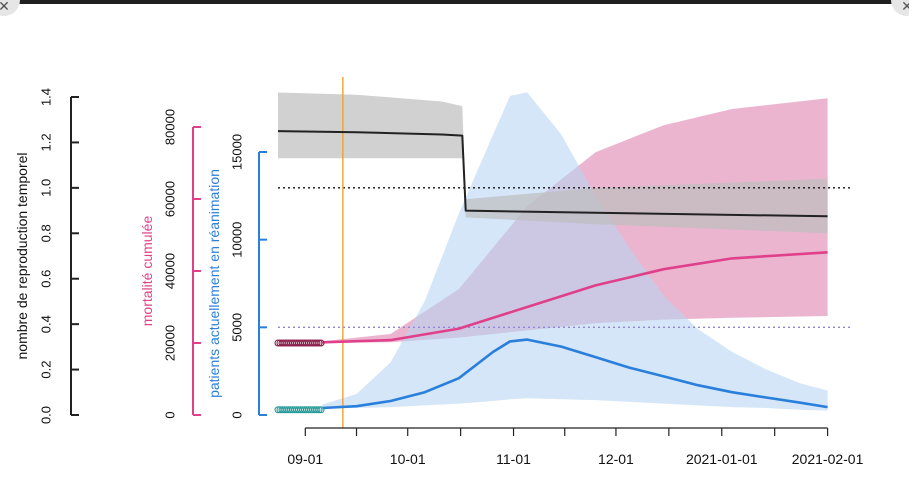  What do you see at coordinates (170, 199) in the screenshot?
I see `y-tick-label-mortality: 60000` at bounding box center [170, 199].